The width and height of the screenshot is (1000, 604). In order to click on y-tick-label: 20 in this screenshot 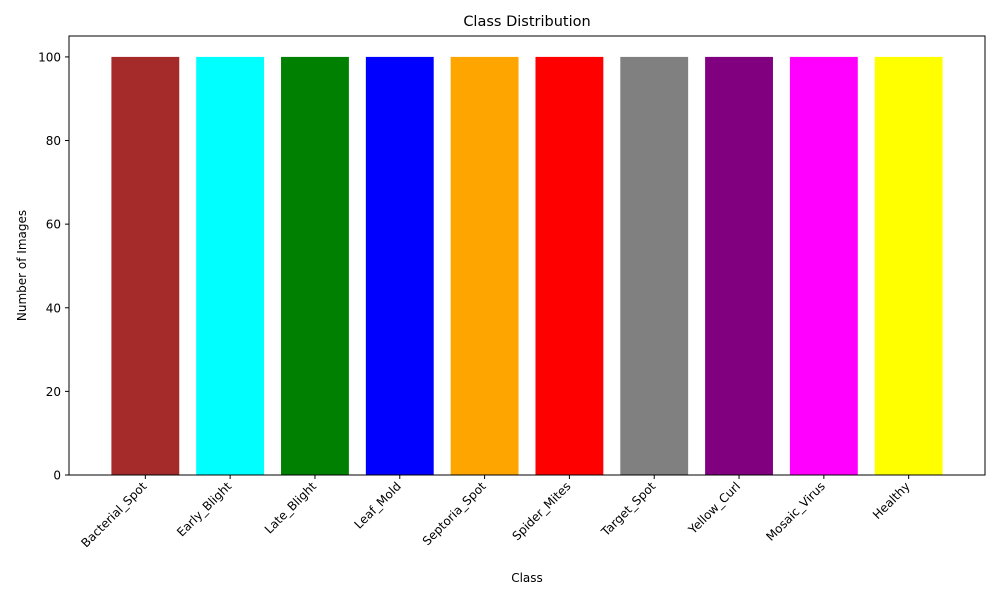, I will do `click(53, 392)`.